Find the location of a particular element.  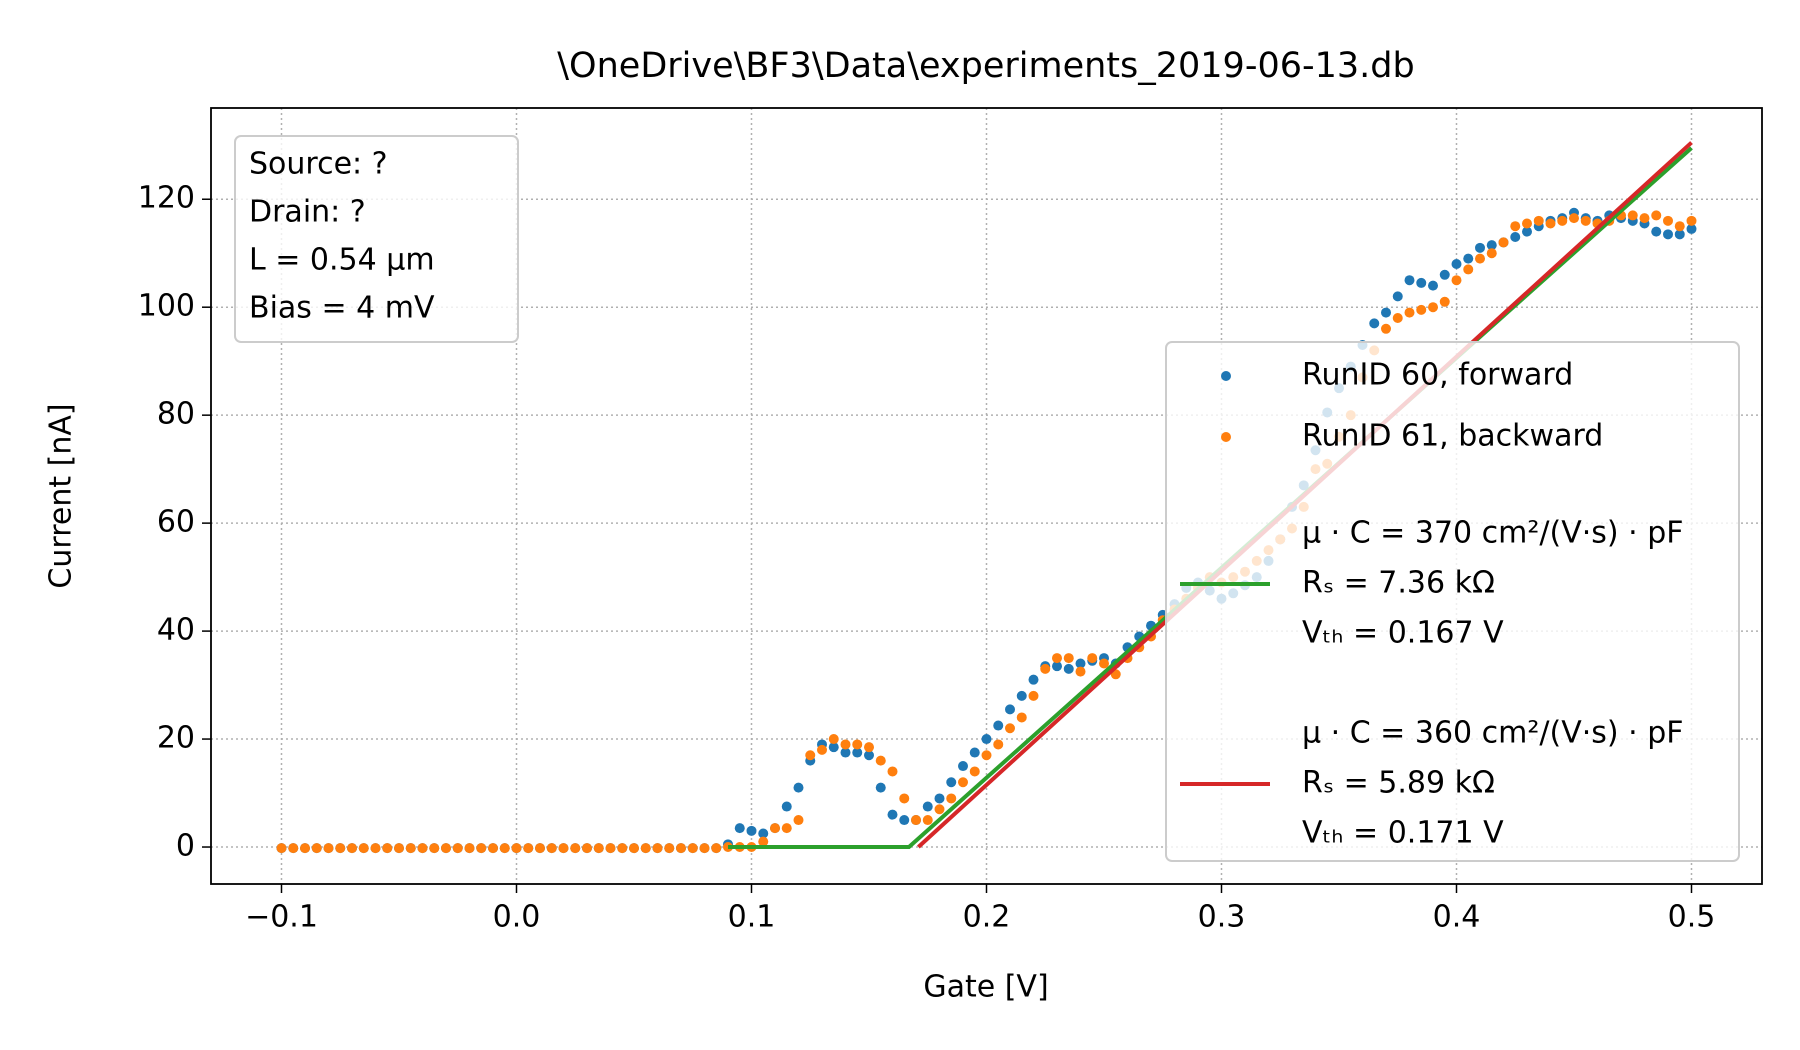

y-tick-label: 60 is located at coordinates (176, 522).